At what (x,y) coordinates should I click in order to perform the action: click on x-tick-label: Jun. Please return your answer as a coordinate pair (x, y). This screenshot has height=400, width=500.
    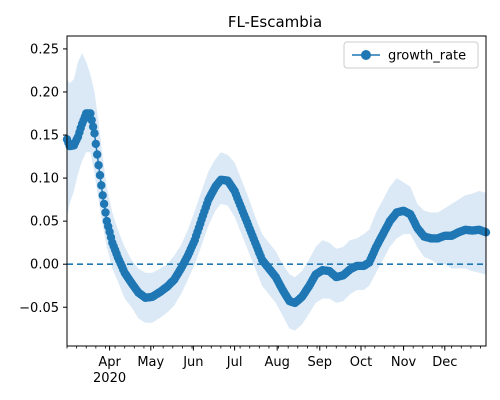
    Looking at the image, I should click on (192, 362).